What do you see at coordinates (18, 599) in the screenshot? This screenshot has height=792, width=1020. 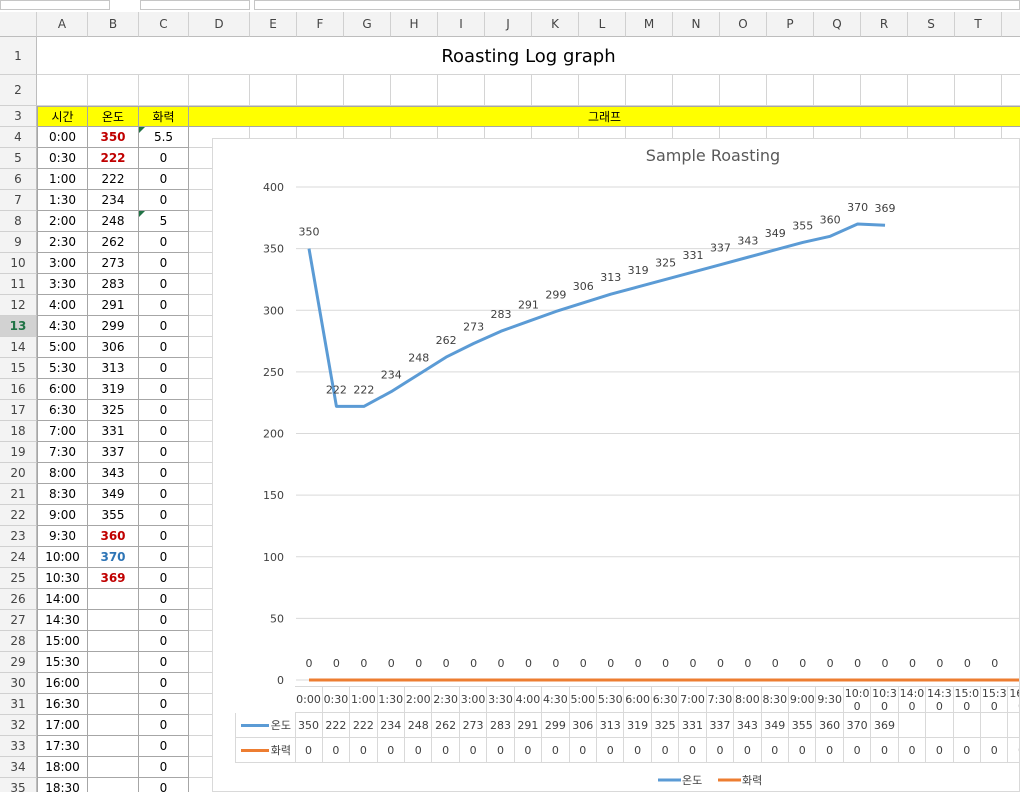 I see `row-header: 26` at bounding box center [18, 599].